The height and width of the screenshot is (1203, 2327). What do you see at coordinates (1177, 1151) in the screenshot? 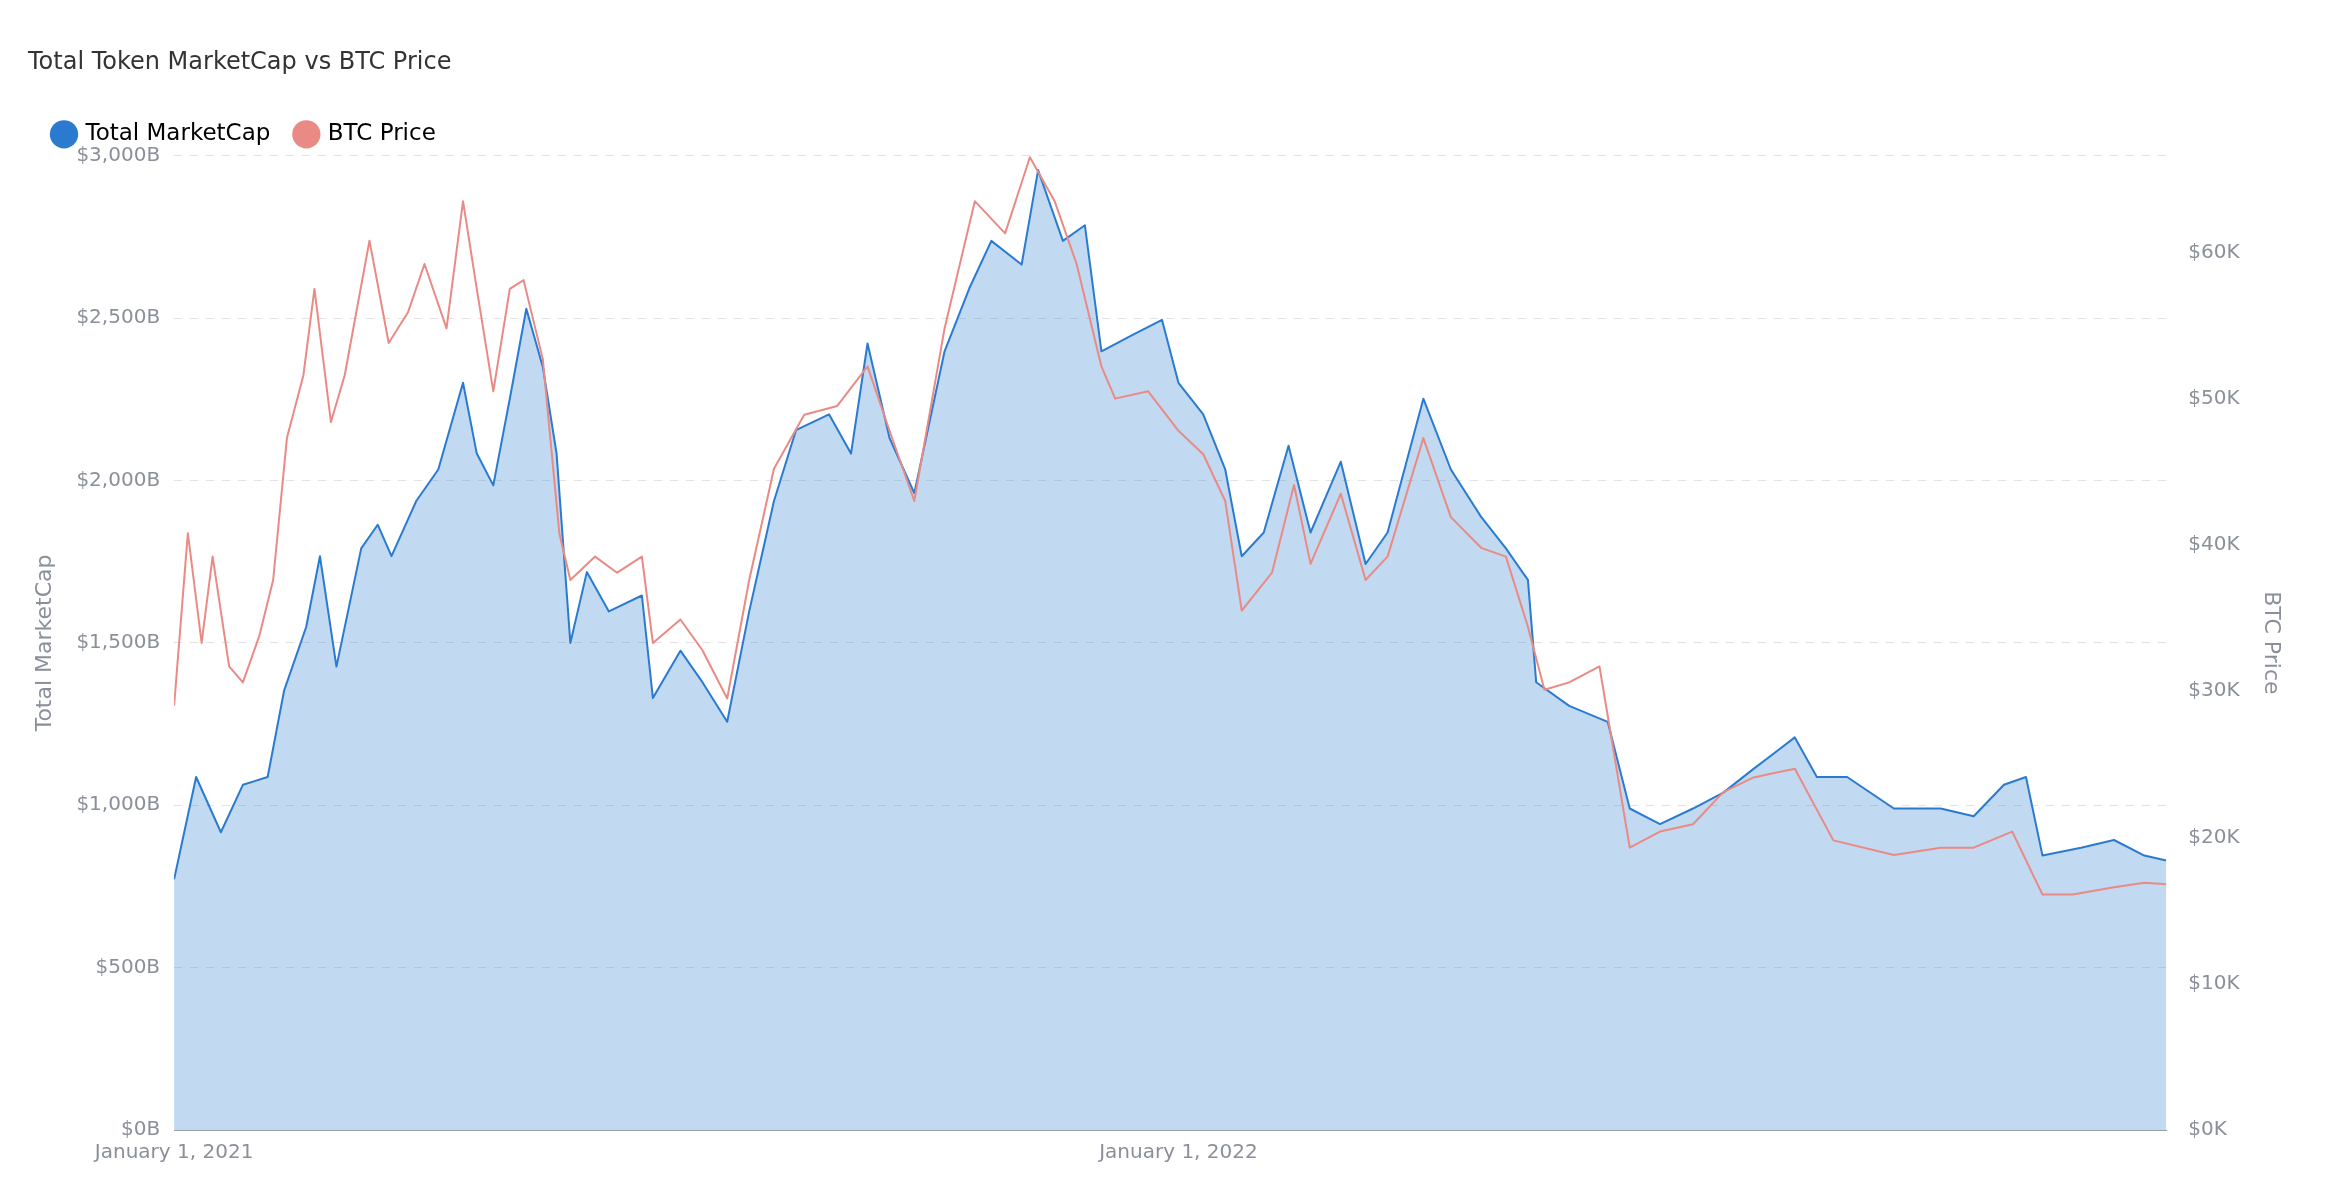
I see `x-tick-label: January 1, 2022` at bounding box center [1177, 1151].